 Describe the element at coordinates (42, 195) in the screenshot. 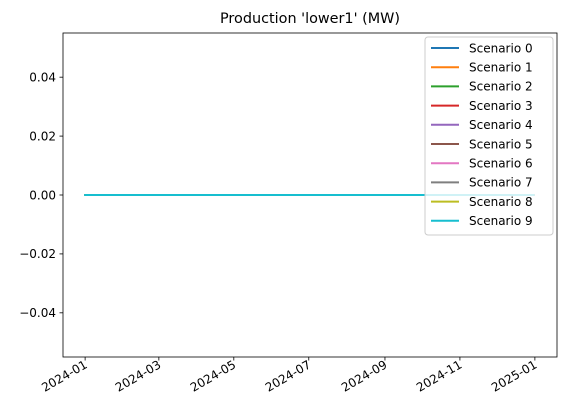

I see `y-tick-label: 0.00` at that location.